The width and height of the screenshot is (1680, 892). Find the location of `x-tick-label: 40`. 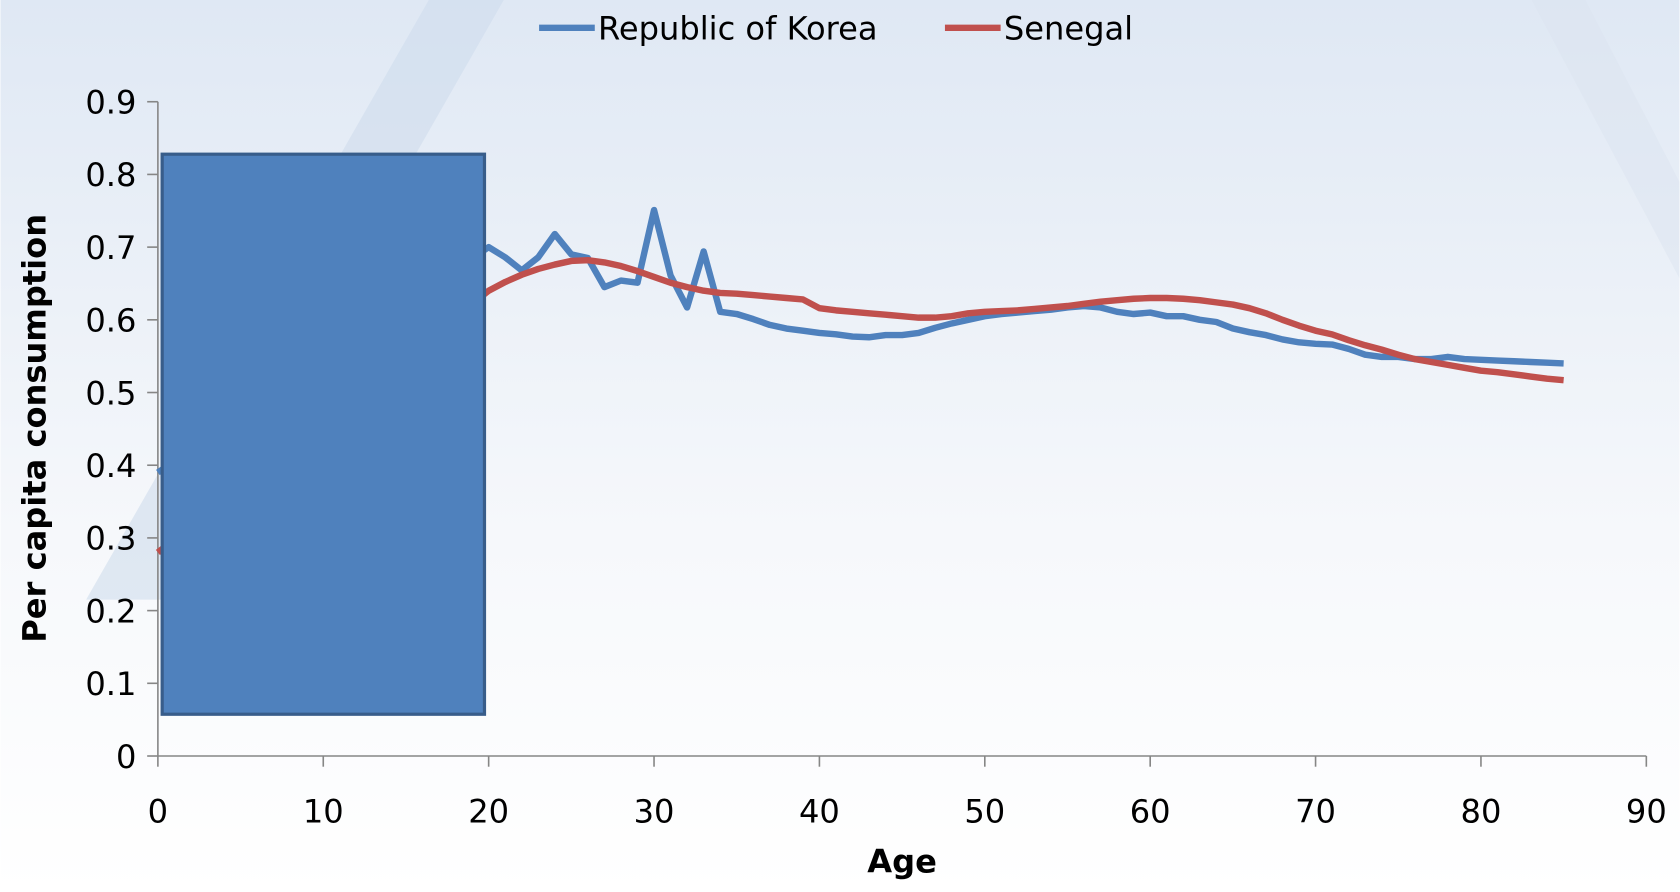

x-tick-label: 40 is located at coordinates (819, 811).